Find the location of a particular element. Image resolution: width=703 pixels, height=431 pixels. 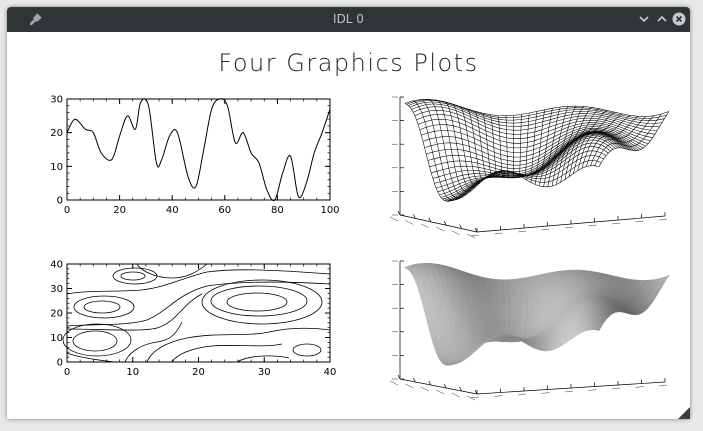

title-bar: IDL 0 is located at coordinates (348, 19).